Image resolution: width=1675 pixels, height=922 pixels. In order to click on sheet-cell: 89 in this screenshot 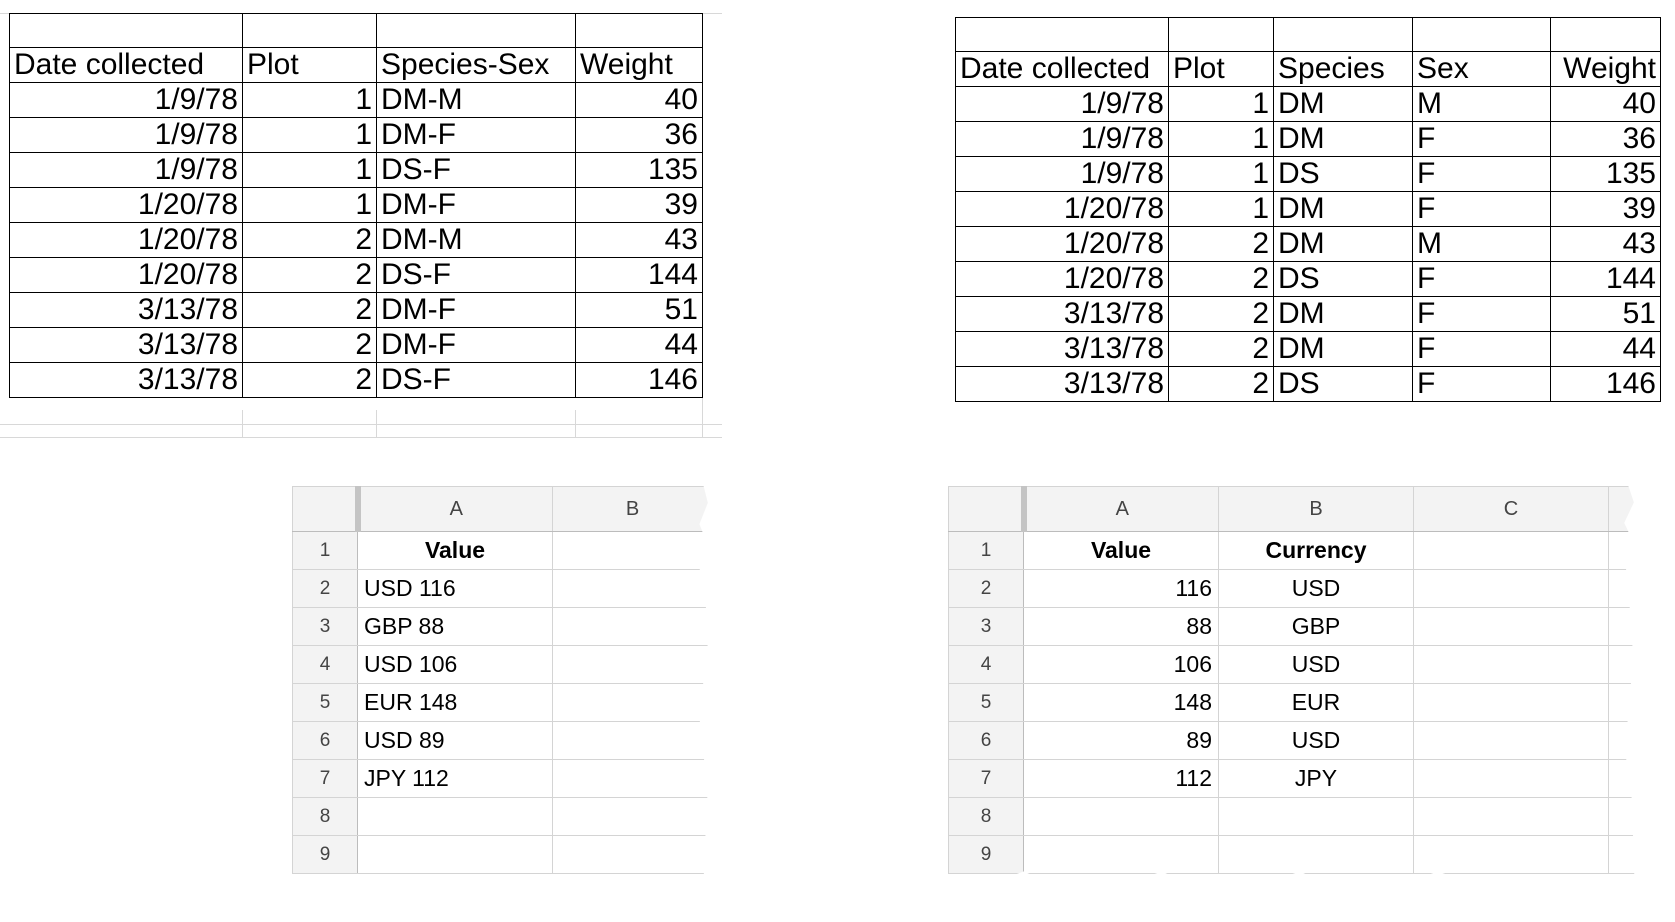, I will do `click(1121, 740)`.